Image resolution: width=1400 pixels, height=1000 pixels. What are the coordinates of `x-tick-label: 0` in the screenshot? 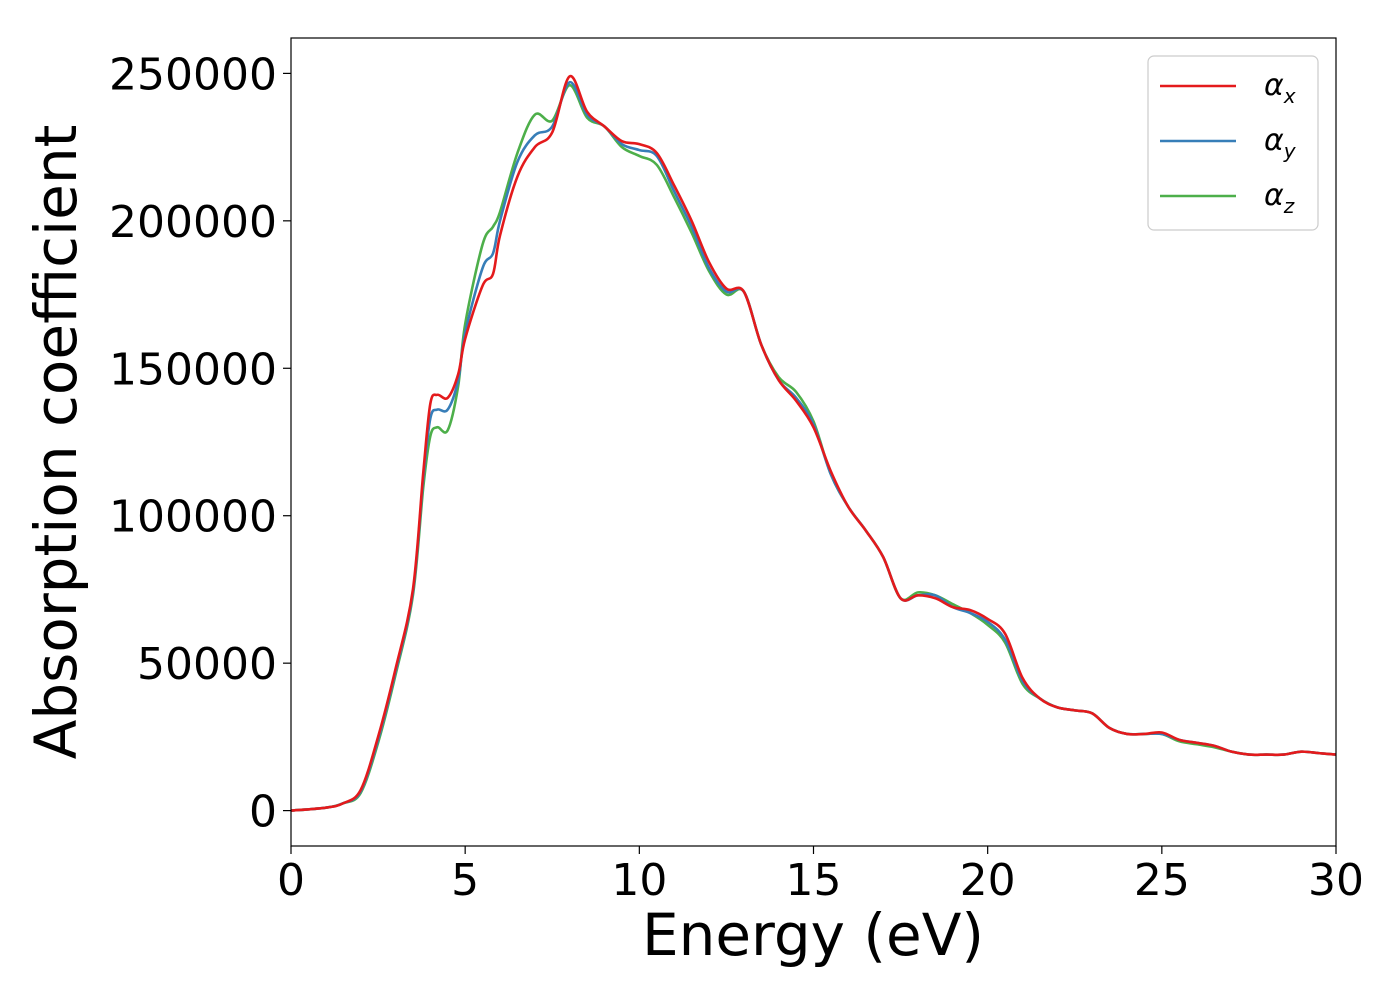 It's located at (291, 880).